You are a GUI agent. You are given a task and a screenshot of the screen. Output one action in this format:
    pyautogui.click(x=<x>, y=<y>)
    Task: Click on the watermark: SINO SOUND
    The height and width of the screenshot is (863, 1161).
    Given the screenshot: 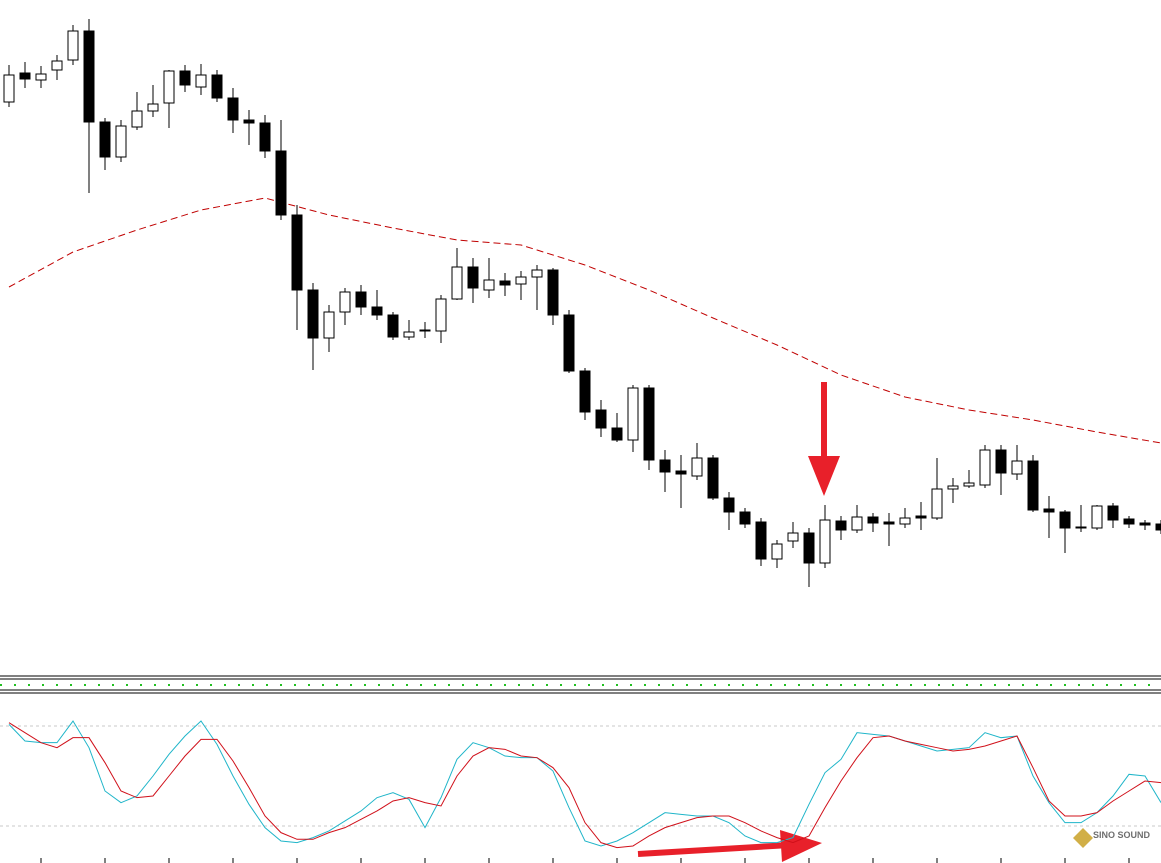 What is the action you would take?
    pyautogui.click(x=1112, y=838)
    